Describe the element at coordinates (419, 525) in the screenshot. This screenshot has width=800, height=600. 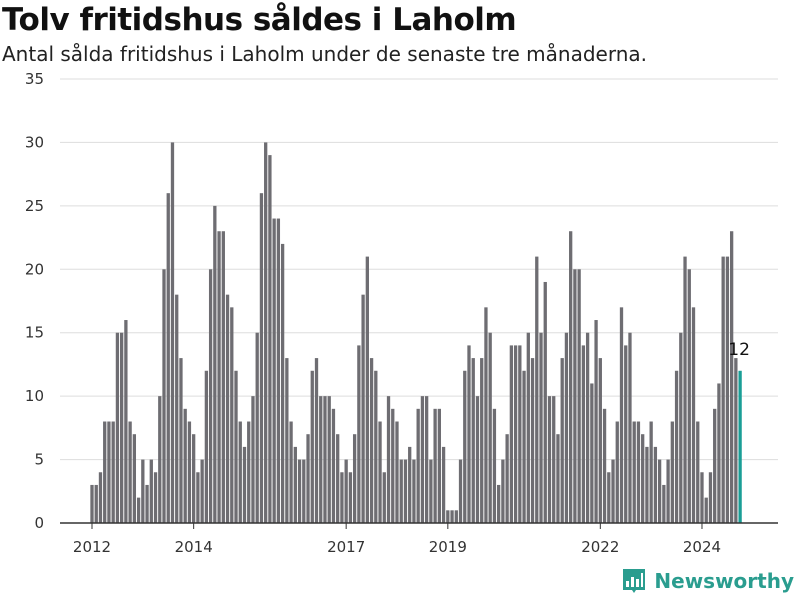
I see `axes` at that location.